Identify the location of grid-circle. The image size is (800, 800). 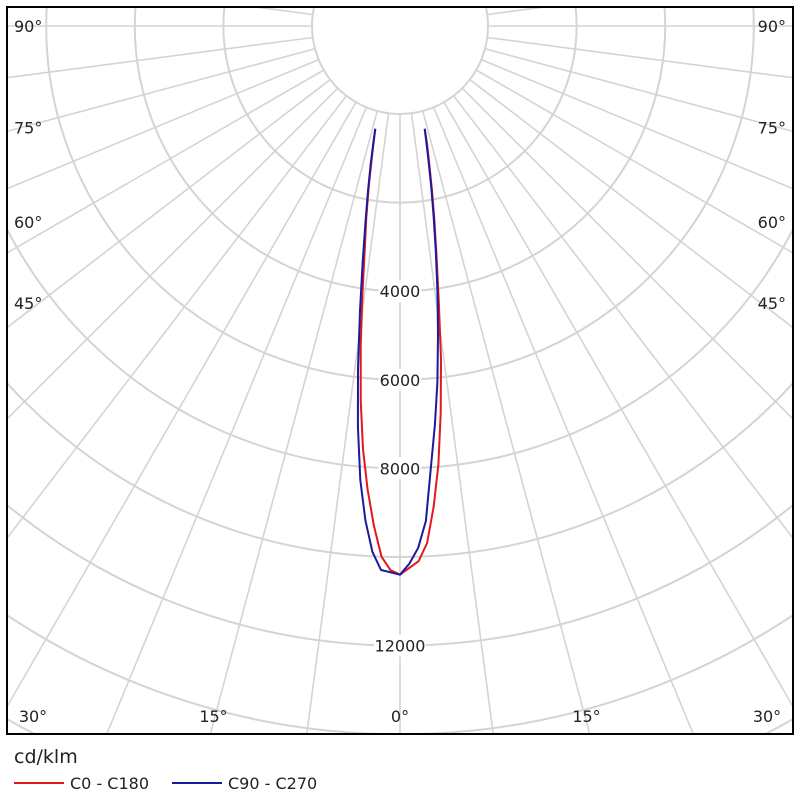
(400, 105).